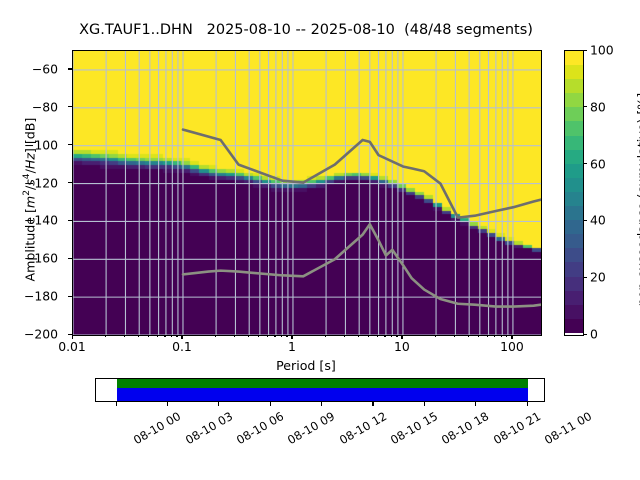 This screenshot has height=480, width=640. What do you see at coordinates (516, 428) in the screenshot?
I see `timeline-tick-label: 08-10 21` at bounding box center [516, 428].